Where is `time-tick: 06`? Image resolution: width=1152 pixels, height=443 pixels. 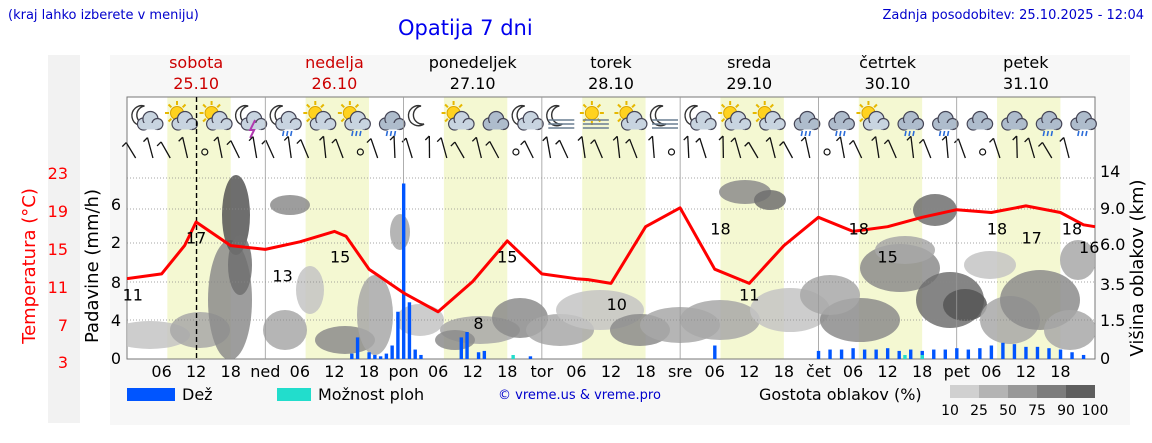 time-tick: 06 is located at coordinates (715, 371).